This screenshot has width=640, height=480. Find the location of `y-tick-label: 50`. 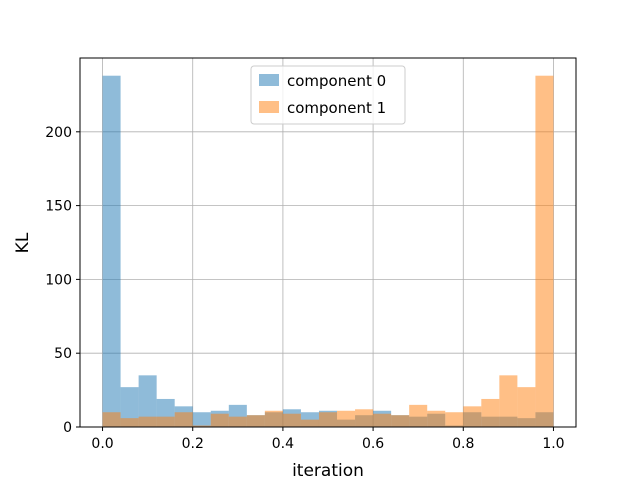

y-tick-label: 50 is located at coordinates (63, 354).